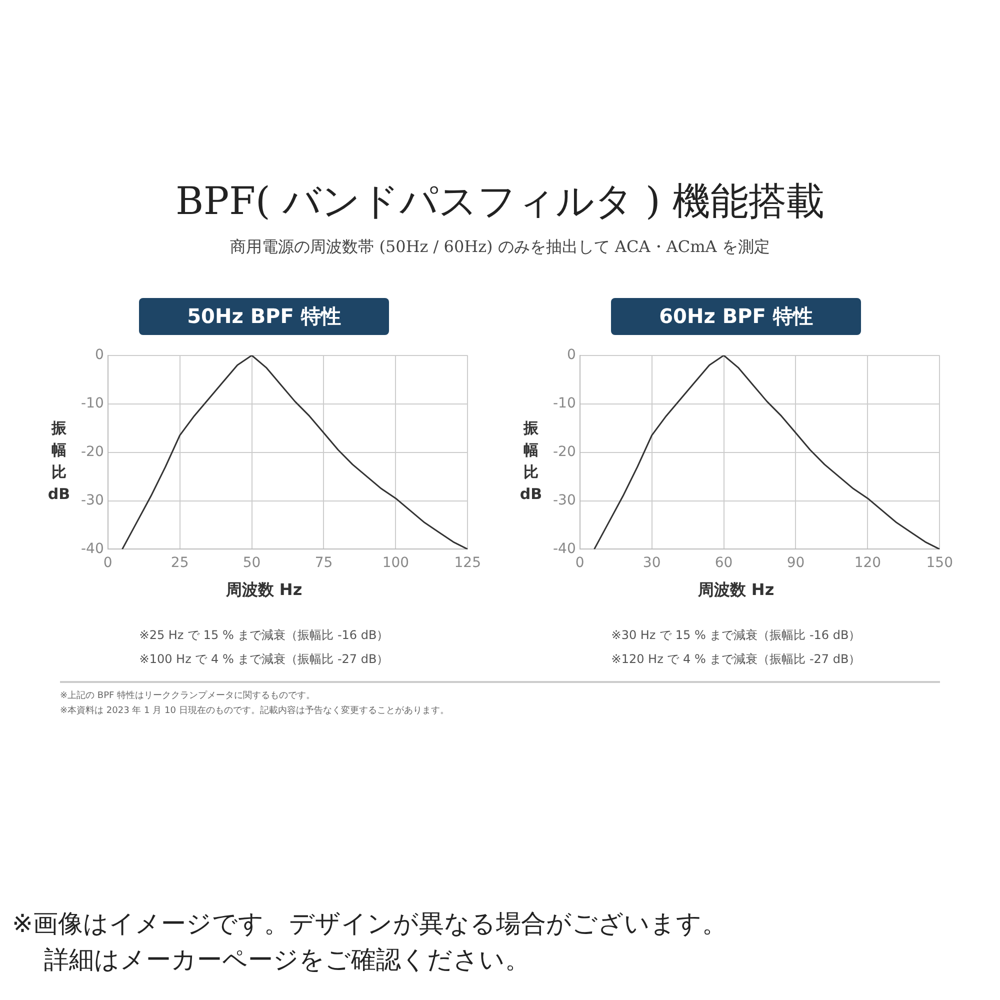 The width and height of the screenshot is (1000, 1000). I want to click on x-tick-label: 100, so click(396, 563).